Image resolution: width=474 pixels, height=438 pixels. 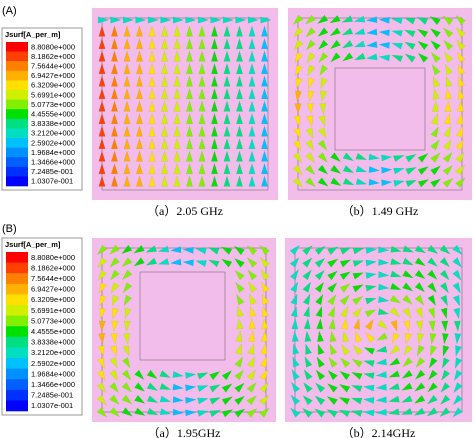 What do you see at coordinates (52, 181) in the screenshot?
I see `legend-label: 1.0307e-001` at bounding box center [52, 181].